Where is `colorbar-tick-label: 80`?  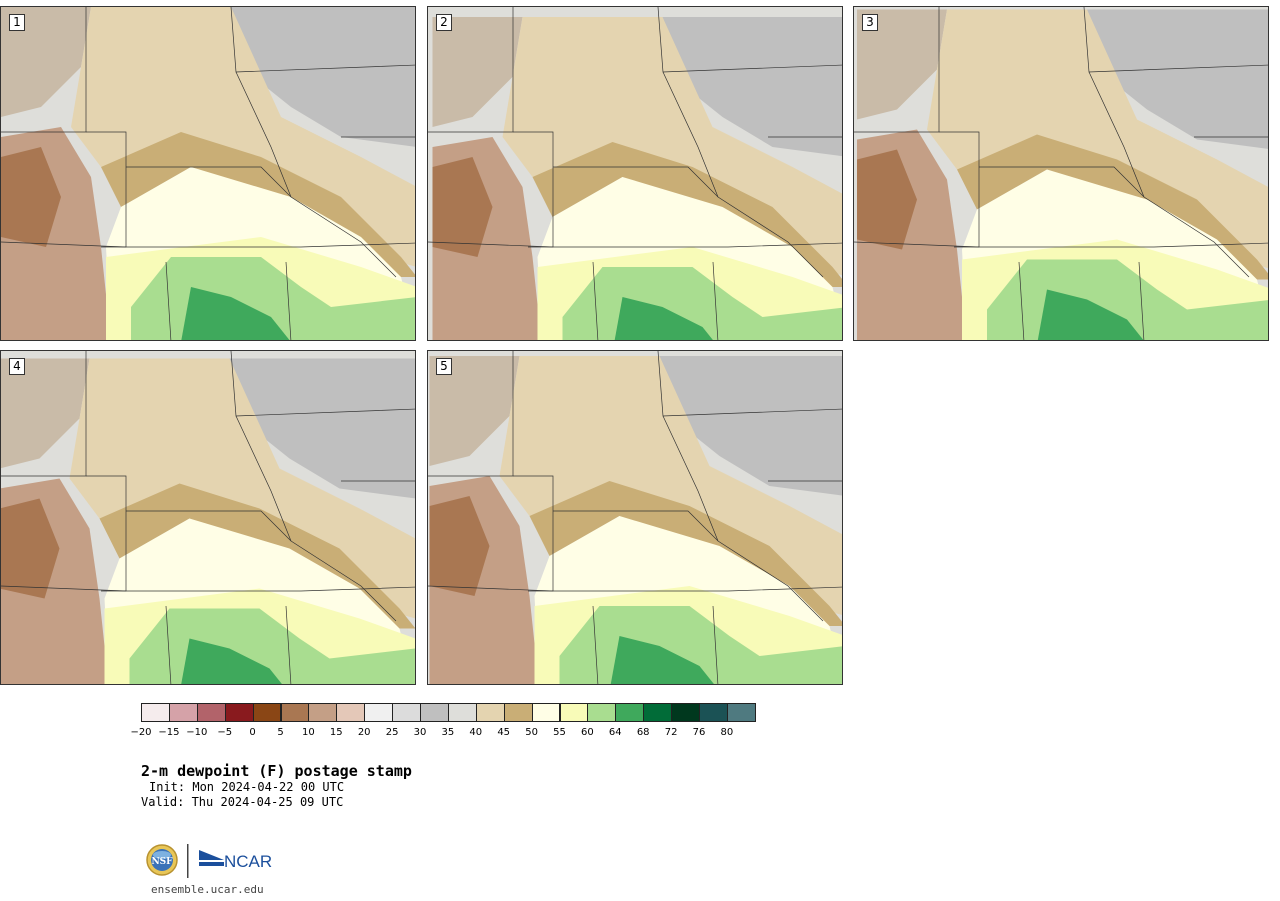
colorbar-tick-label: 80 is located at coordinates (727, 732).